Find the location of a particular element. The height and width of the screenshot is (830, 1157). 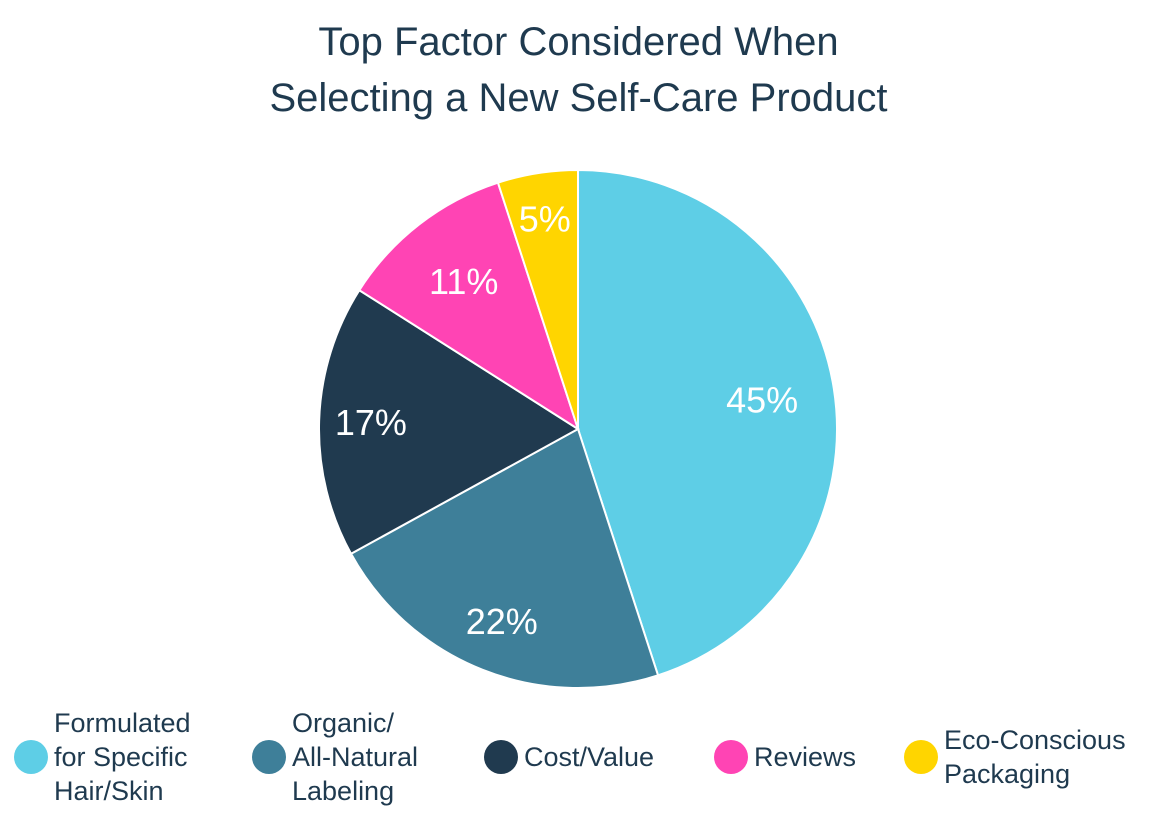

pie-slice-cost-value is located at coordinates (449, 422).